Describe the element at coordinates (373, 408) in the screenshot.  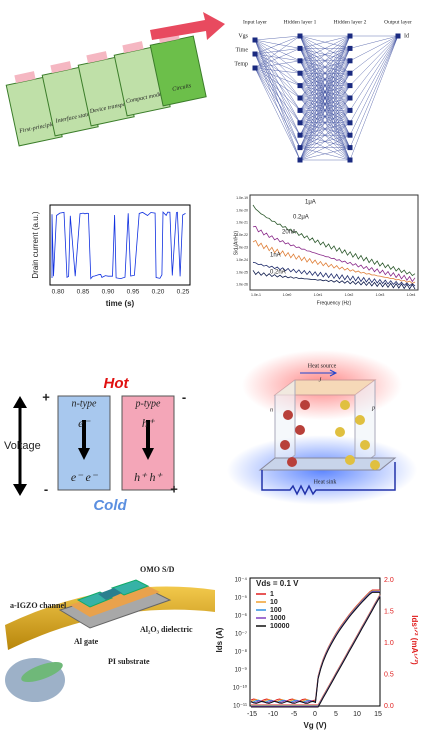
I see `p-label: p` at that location.